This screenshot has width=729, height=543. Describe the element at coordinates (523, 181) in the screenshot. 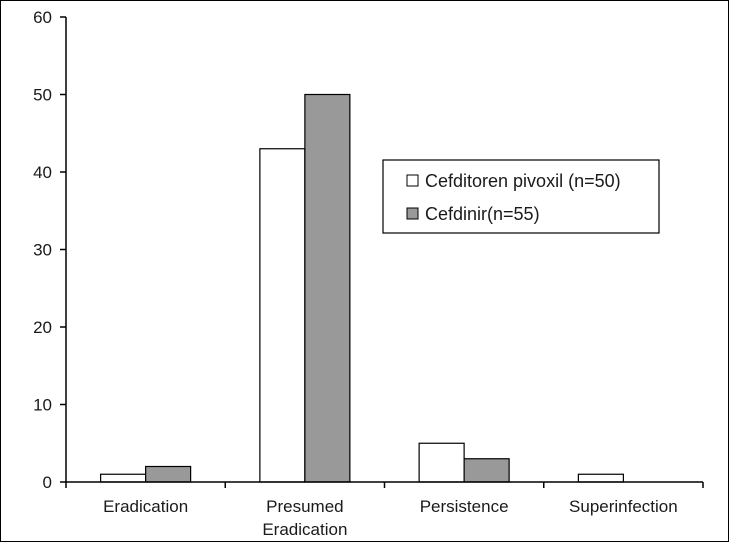

I see `legend-label: Cefditoren pivoxil (n=50)` at that location.